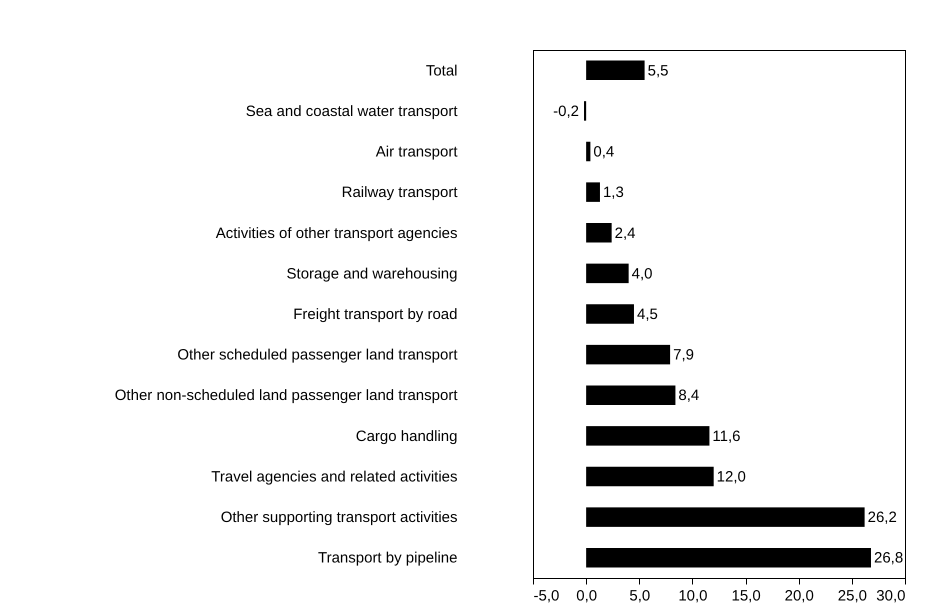 The height and width of the screenshot is (606, 952). I want to click on y-tick-label: Freight transport by road, so click(375, 314).